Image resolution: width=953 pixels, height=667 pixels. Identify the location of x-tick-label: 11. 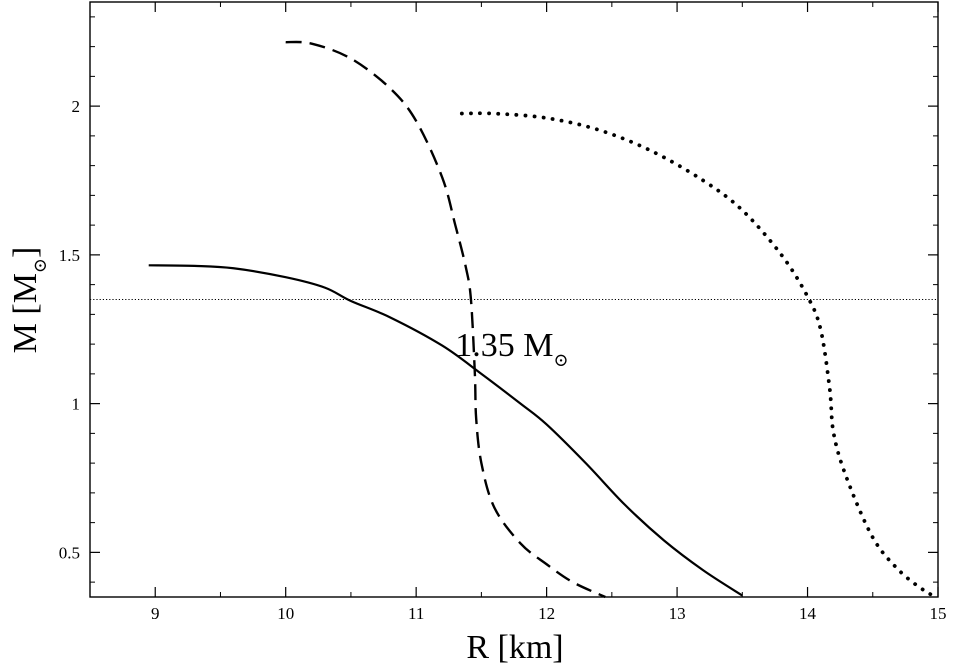
(416, 613).